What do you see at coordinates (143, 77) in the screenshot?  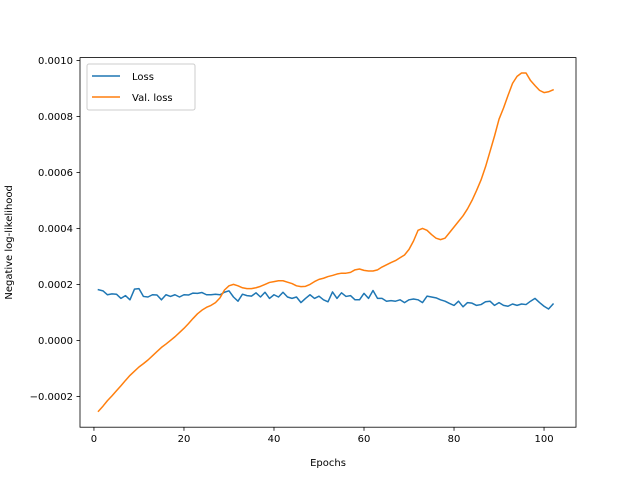 I see `legend-label-loss: Loss` at bounding box center [143, 77].